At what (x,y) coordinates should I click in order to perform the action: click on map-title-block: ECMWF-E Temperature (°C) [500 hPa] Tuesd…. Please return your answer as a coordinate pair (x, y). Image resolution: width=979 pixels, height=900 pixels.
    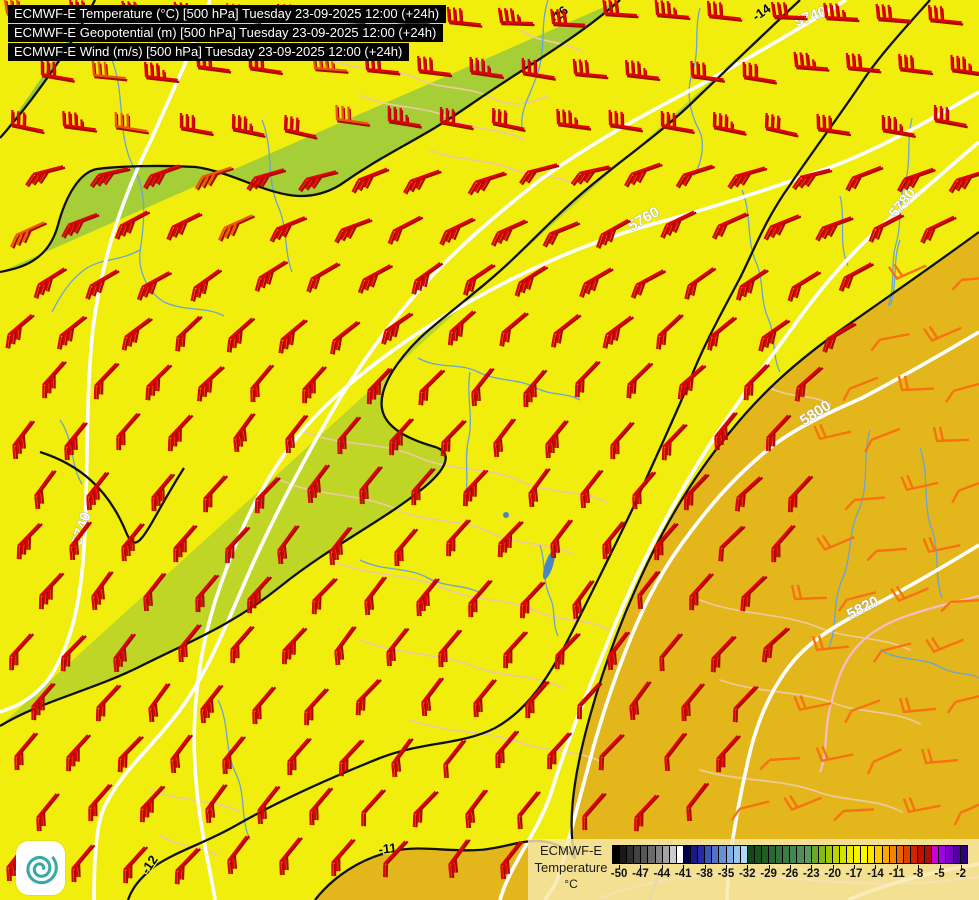
    Looking at the image, I should click on (227, 33).